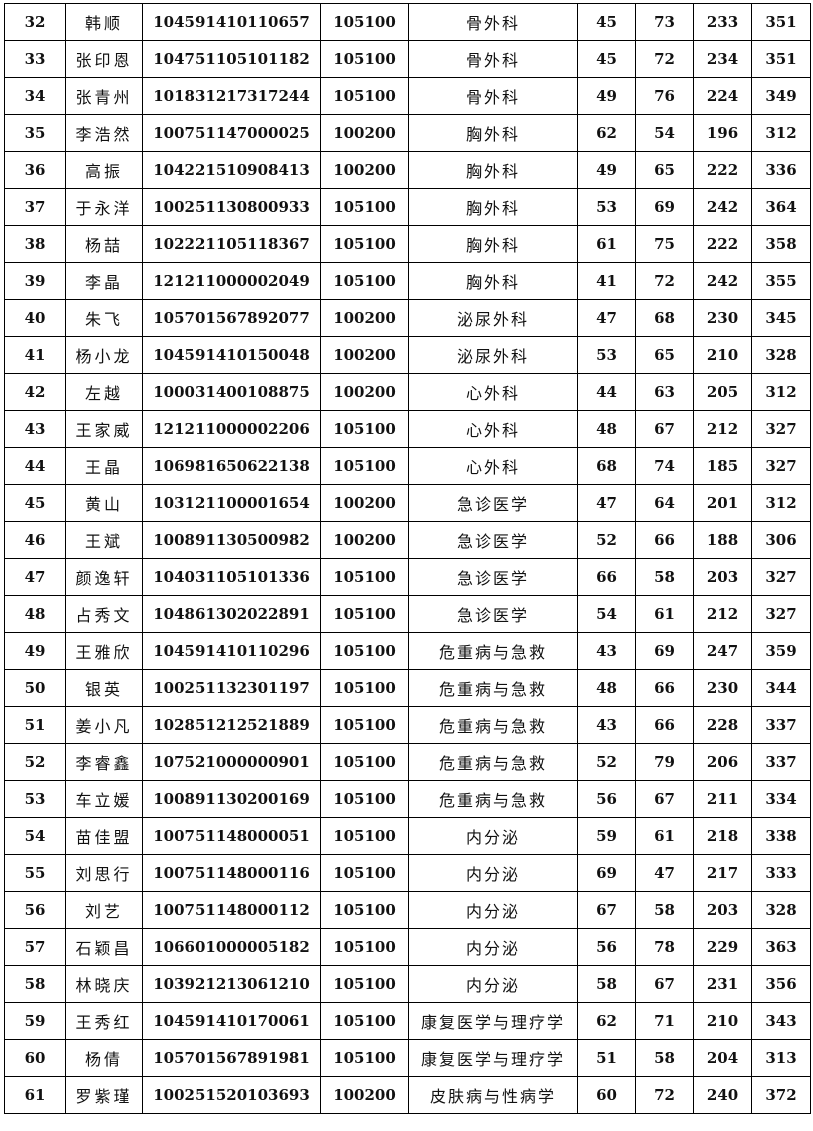 This screenshot has width=813, height=1131. What do you see at coordinates (407, 318) in the screenshot?
I see `table-row: 40 朱飞 105701567892077 100200 泌尿外科 47 68 230 345` at bounding box center [407, 318].